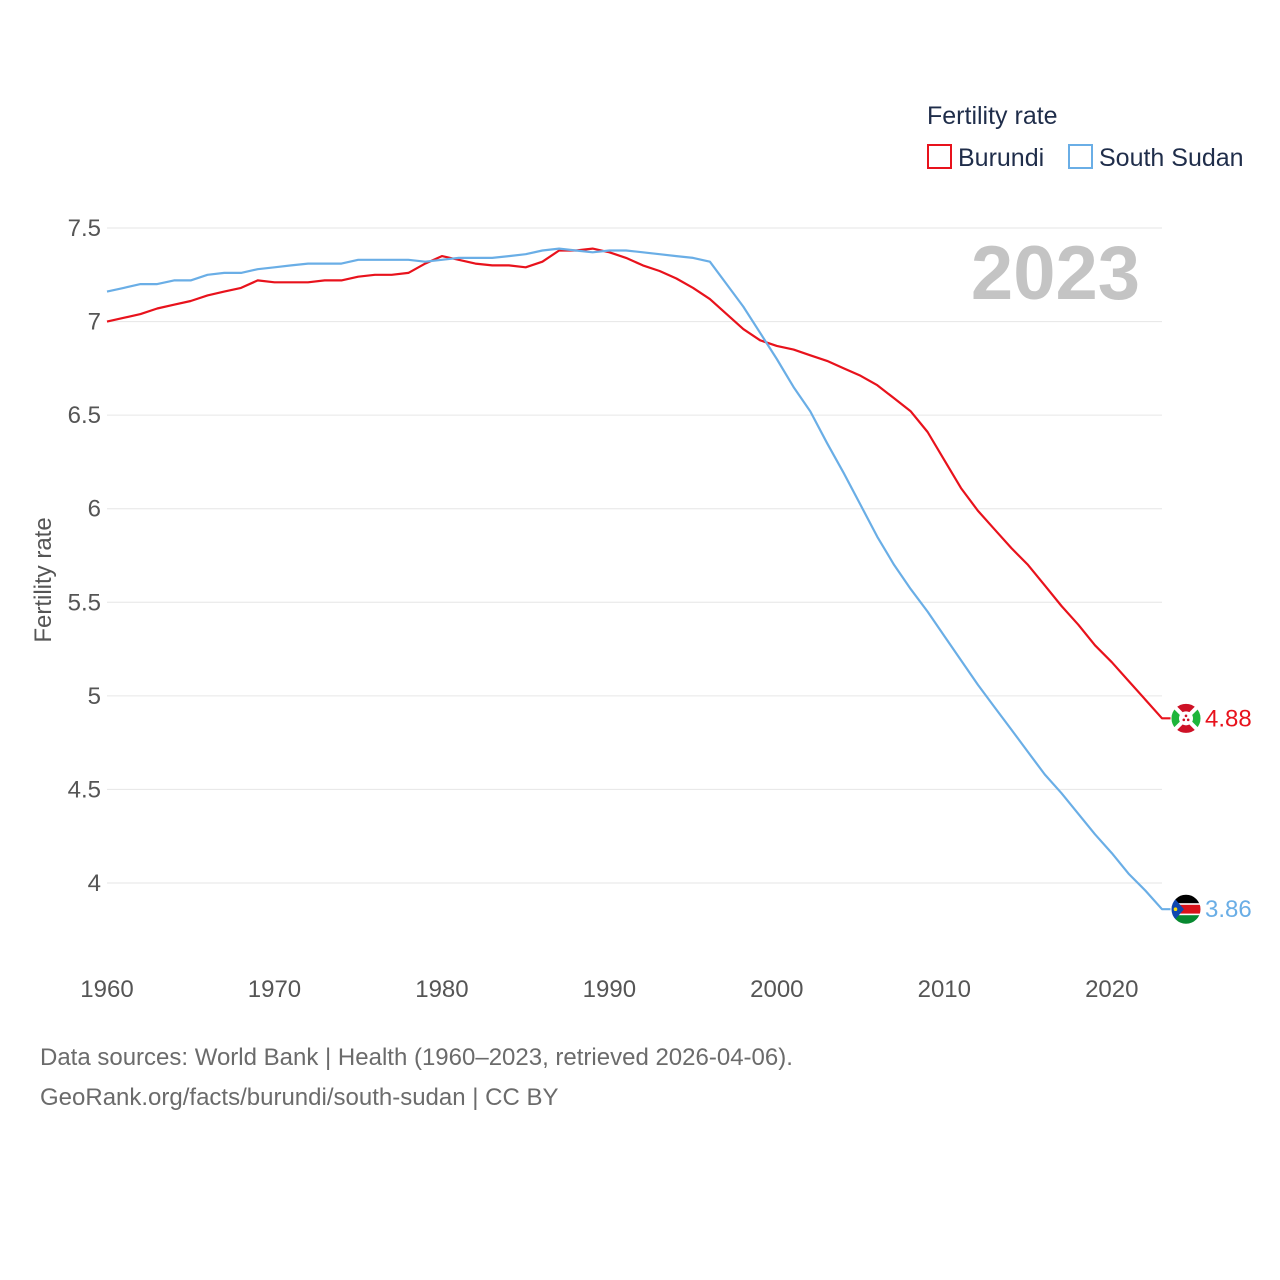 Image resolution: width=1280 pixels, height=1280 pixels. I want to click on legend-item-burundi: Burundi, so click(985, 158).